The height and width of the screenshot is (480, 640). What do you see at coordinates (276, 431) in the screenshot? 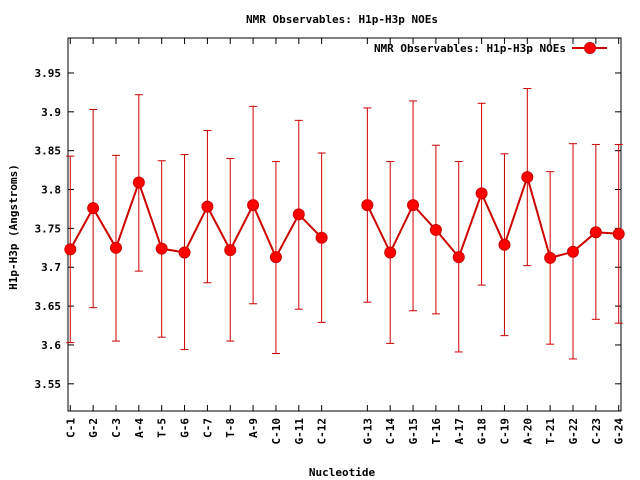
I see `x-tick-label: C-10` at bounding box center [276, 431].